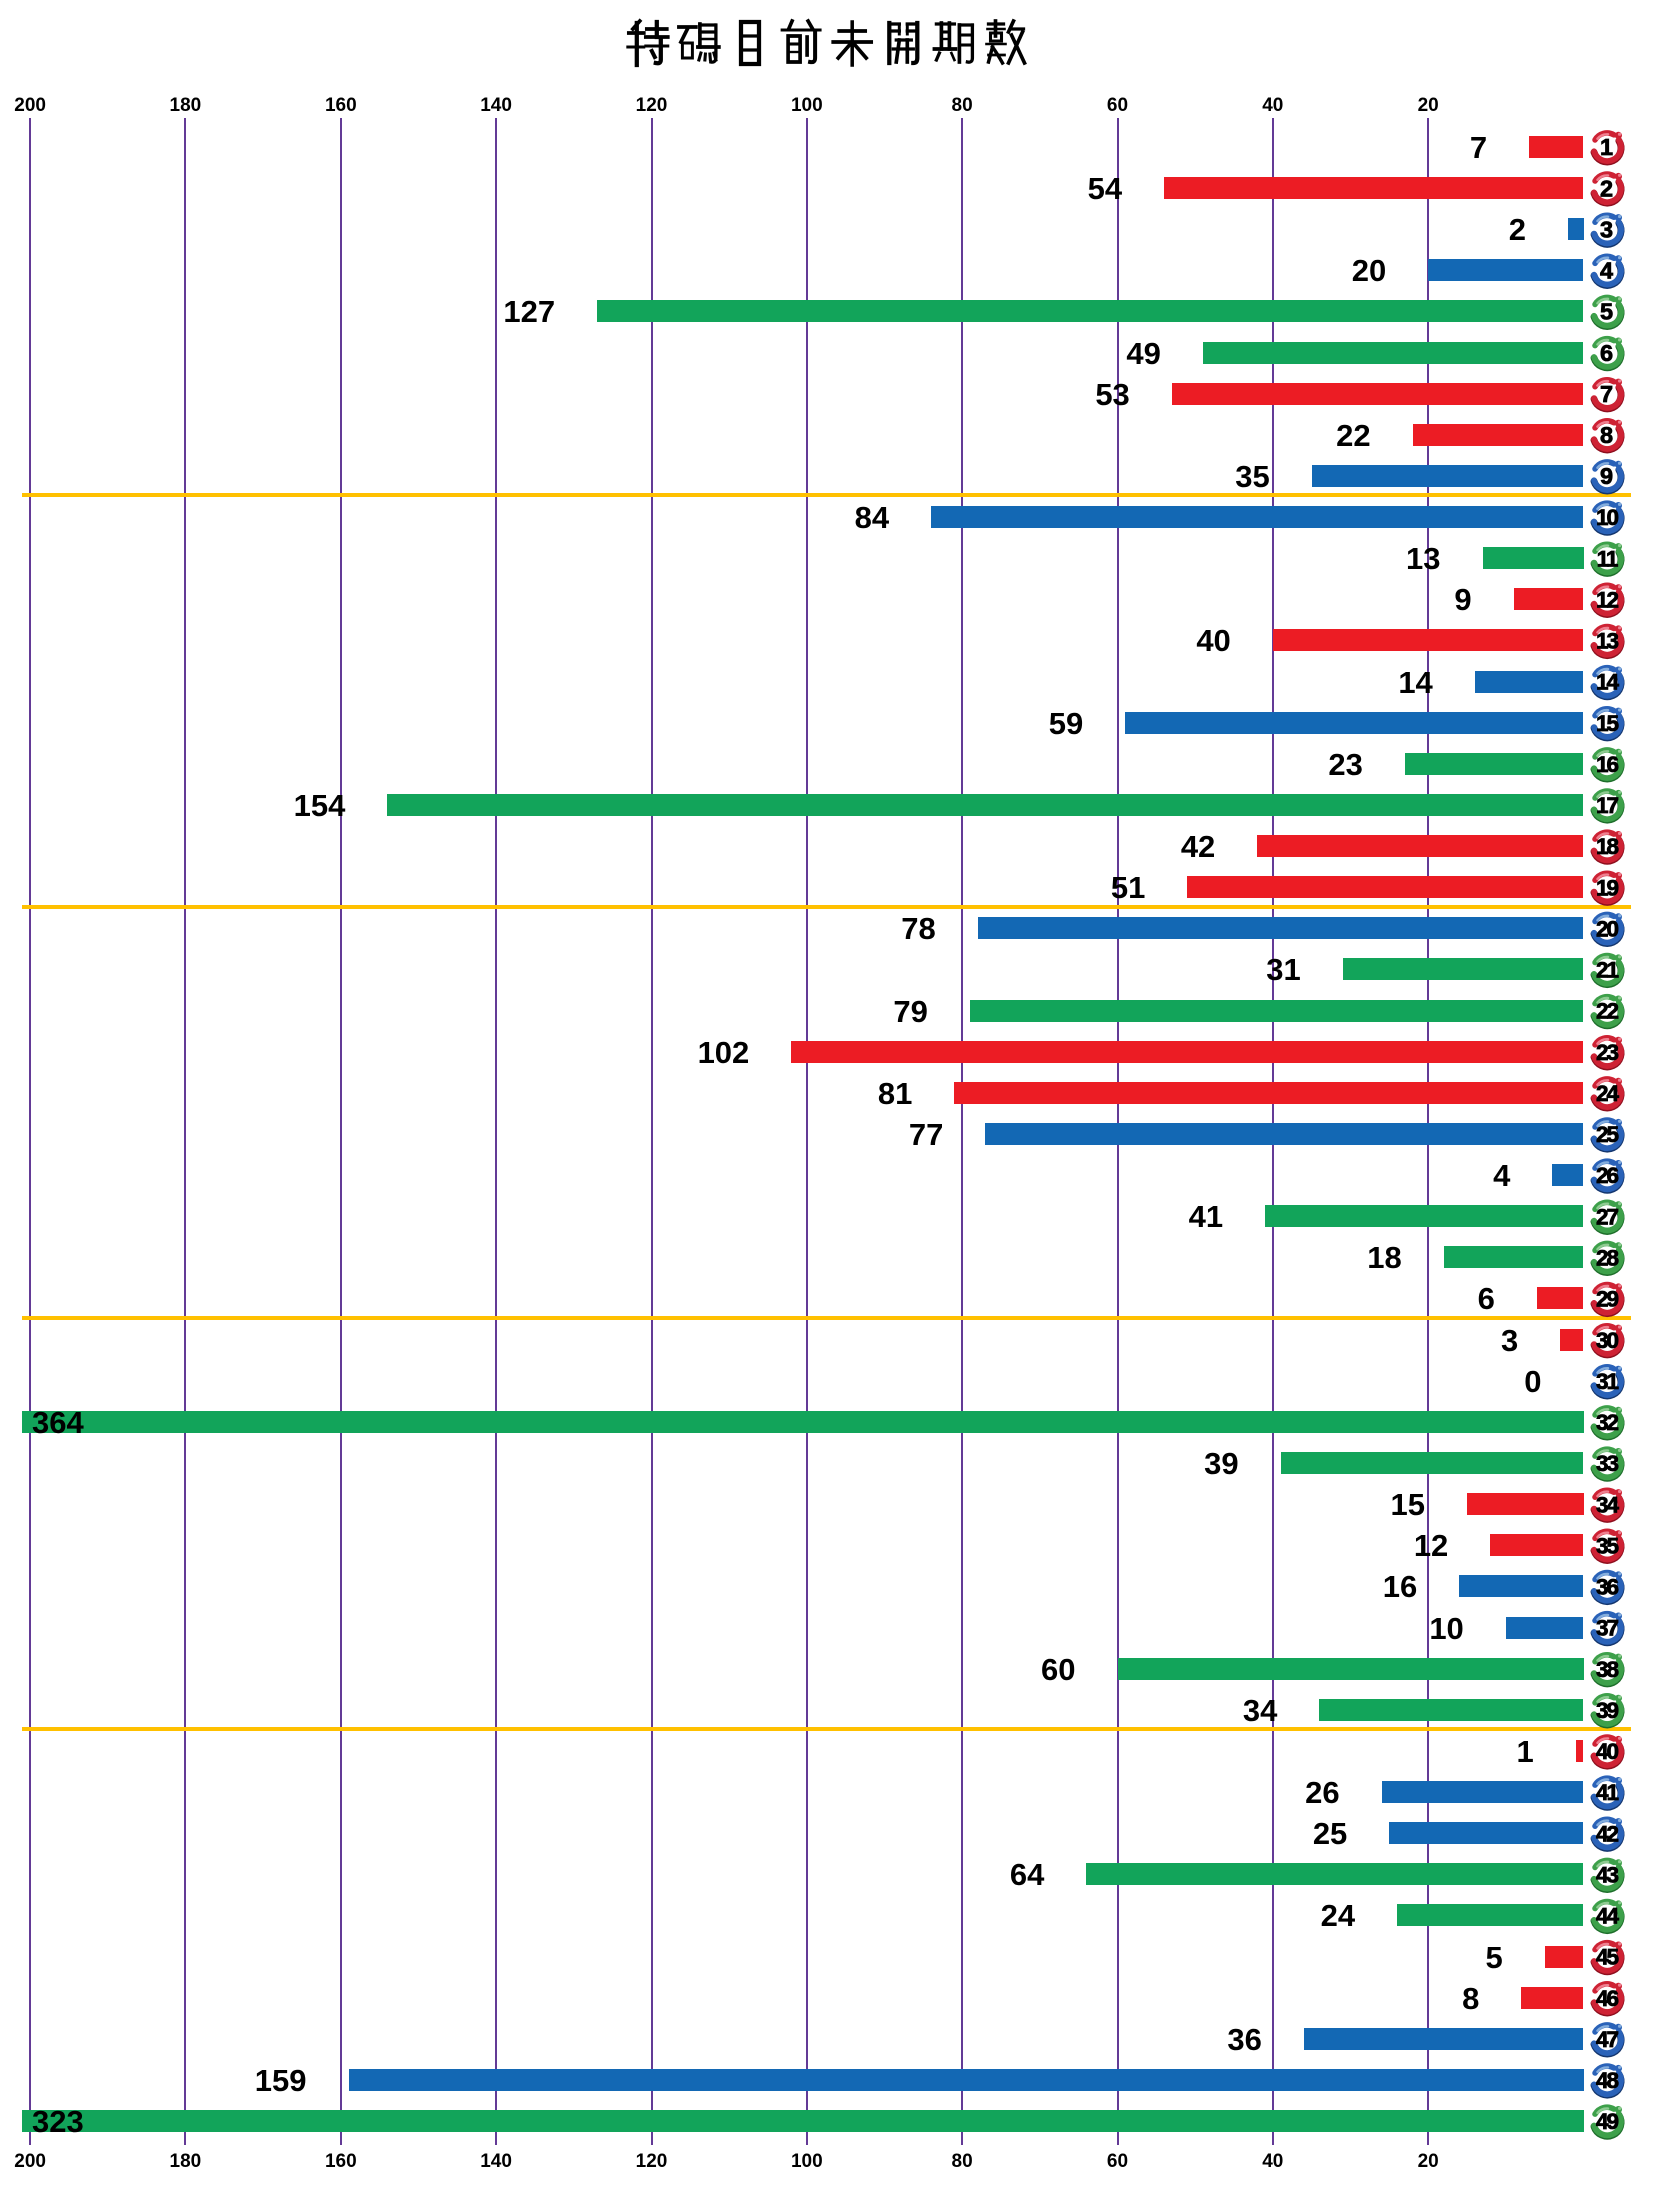 Image resolution: width=1654 pixels, height=2186 pixels. What do you see at coordinates (1606, 230) in the screenshot?
I see `svg-text: 3` at bounding box center [1606, 230].